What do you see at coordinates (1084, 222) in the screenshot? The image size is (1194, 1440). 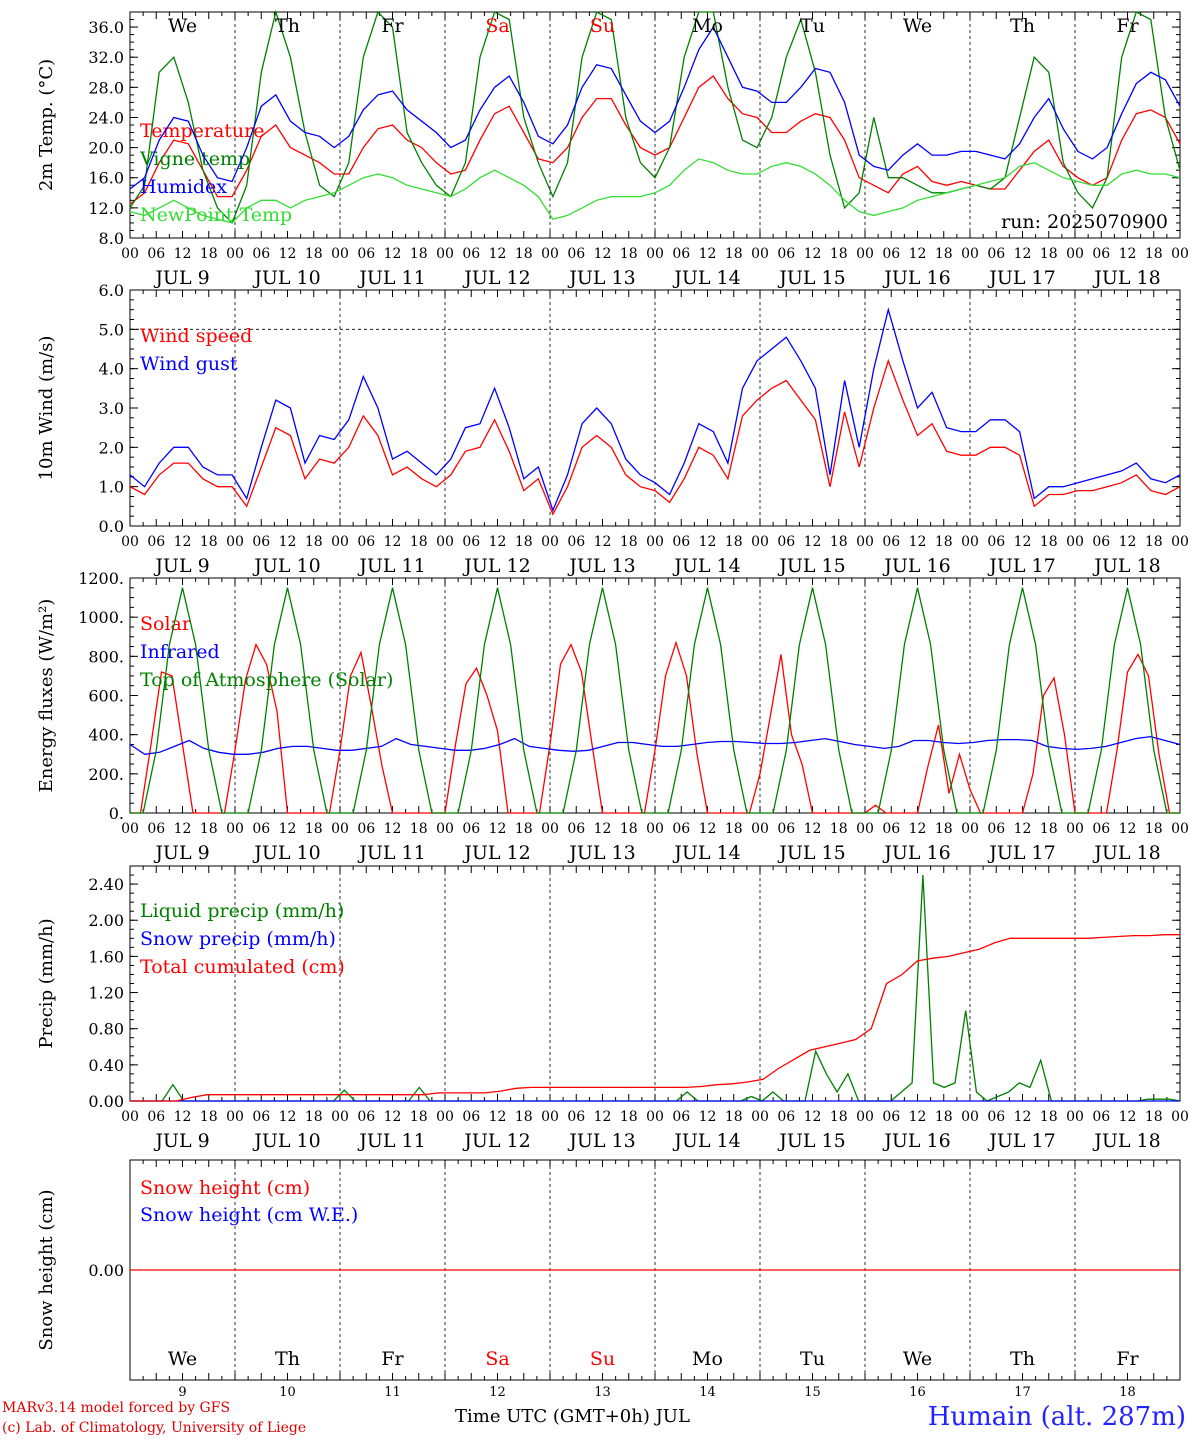 I see `run-label: run: 2025070900` at bounding box center [1084, 222].